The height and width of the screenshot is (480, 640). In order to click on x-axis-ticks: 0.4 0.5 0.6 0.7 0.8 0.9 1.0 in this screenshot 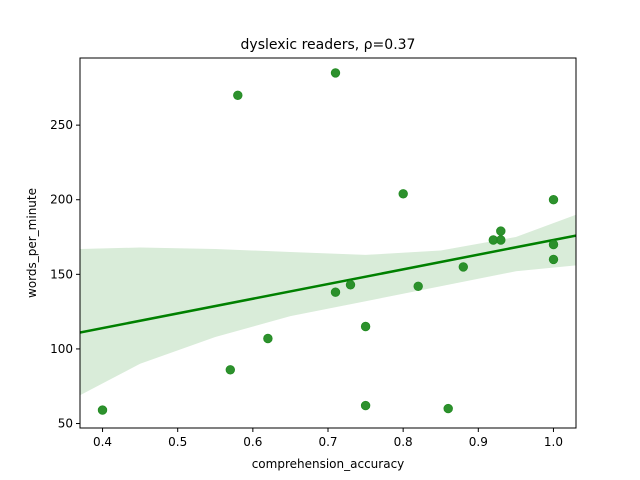, I will do `click(328, 438)`.